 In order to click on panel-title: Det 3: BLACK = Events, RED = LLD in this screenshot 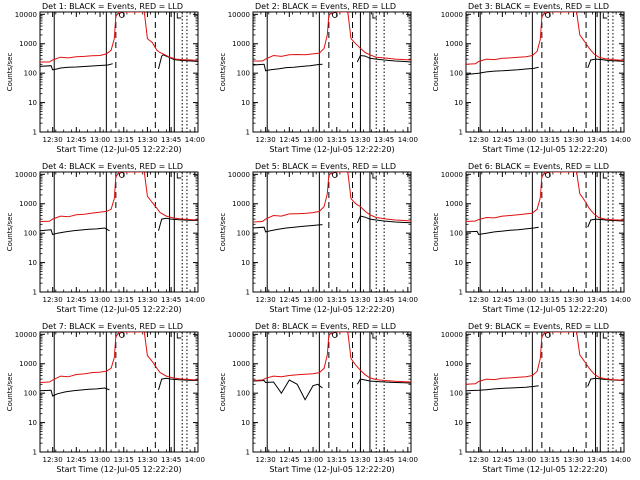, I will do `click(538, 6)`.